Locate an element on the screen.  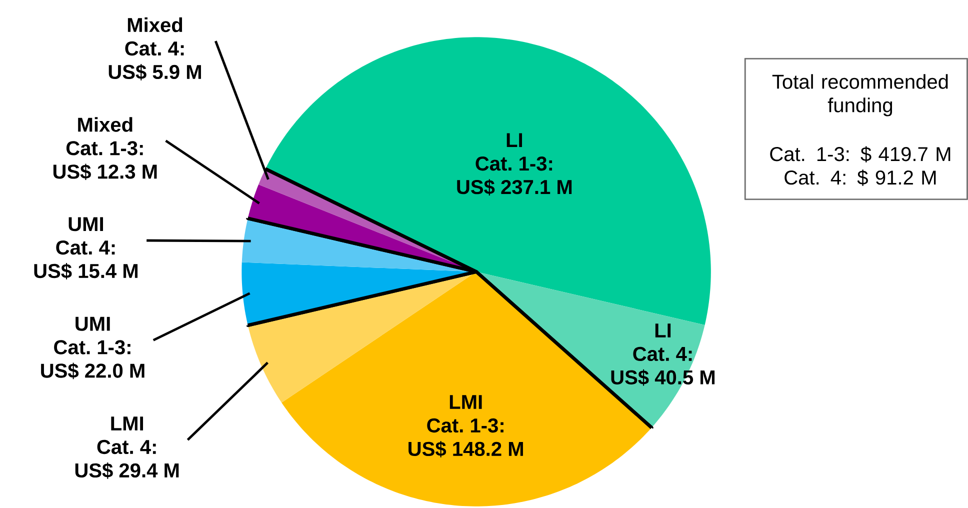
slice-label: LMI Cat. 1-3: US$ 148.2 M is located at coordinates (465, 426).